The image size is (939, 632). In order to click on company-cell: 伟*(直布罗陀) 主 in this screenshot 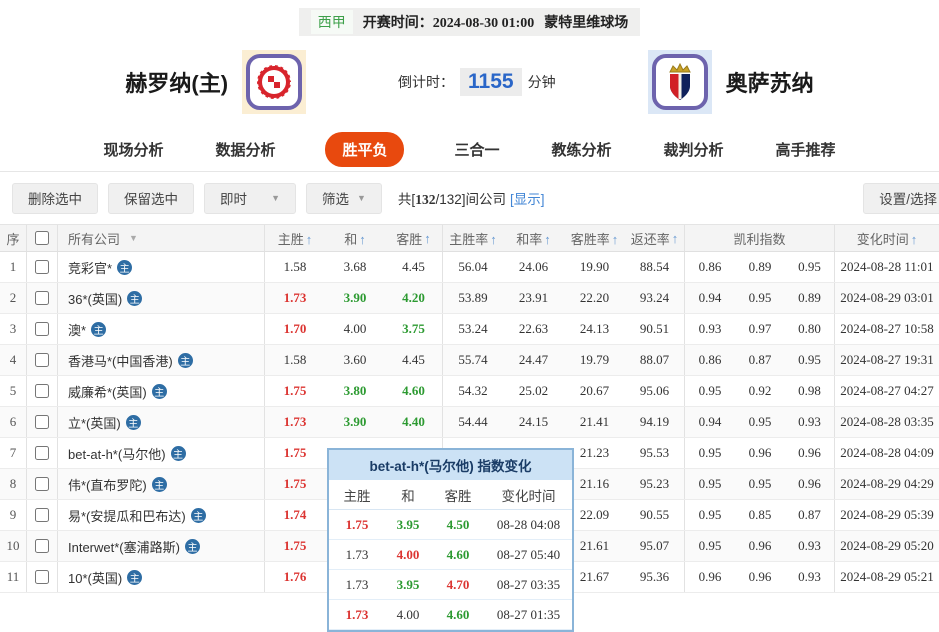, I will do `click(161, 484)`.